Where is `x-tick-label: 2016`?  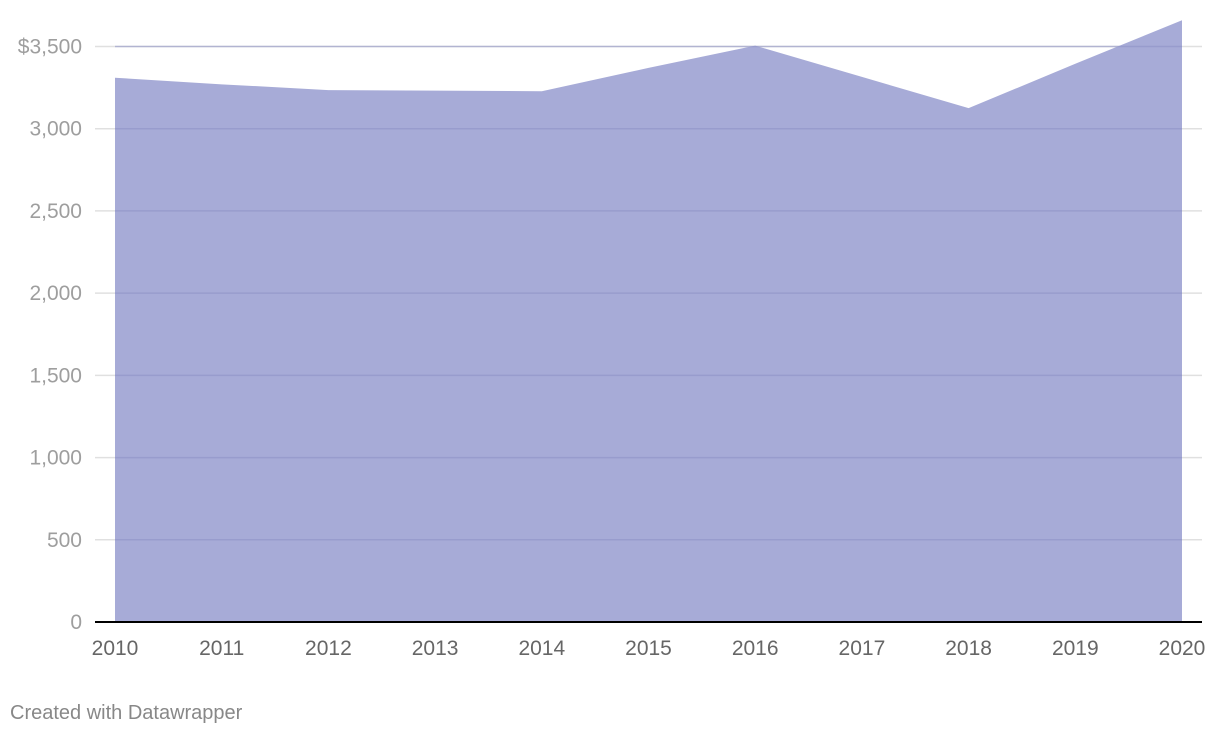
x-tick-label: 2016 is located at coordinates (755, 648).